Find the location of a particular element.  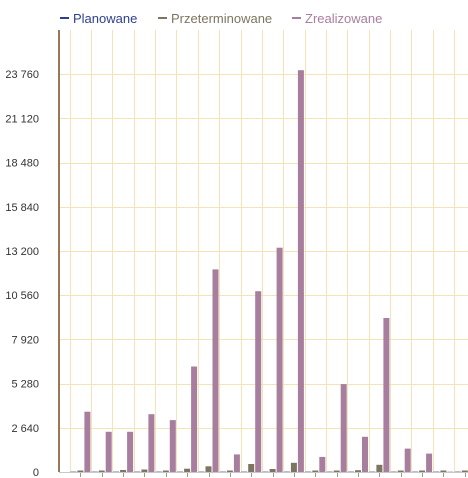

y-tick-label: 21 120 is located at coordinates (22, 119).